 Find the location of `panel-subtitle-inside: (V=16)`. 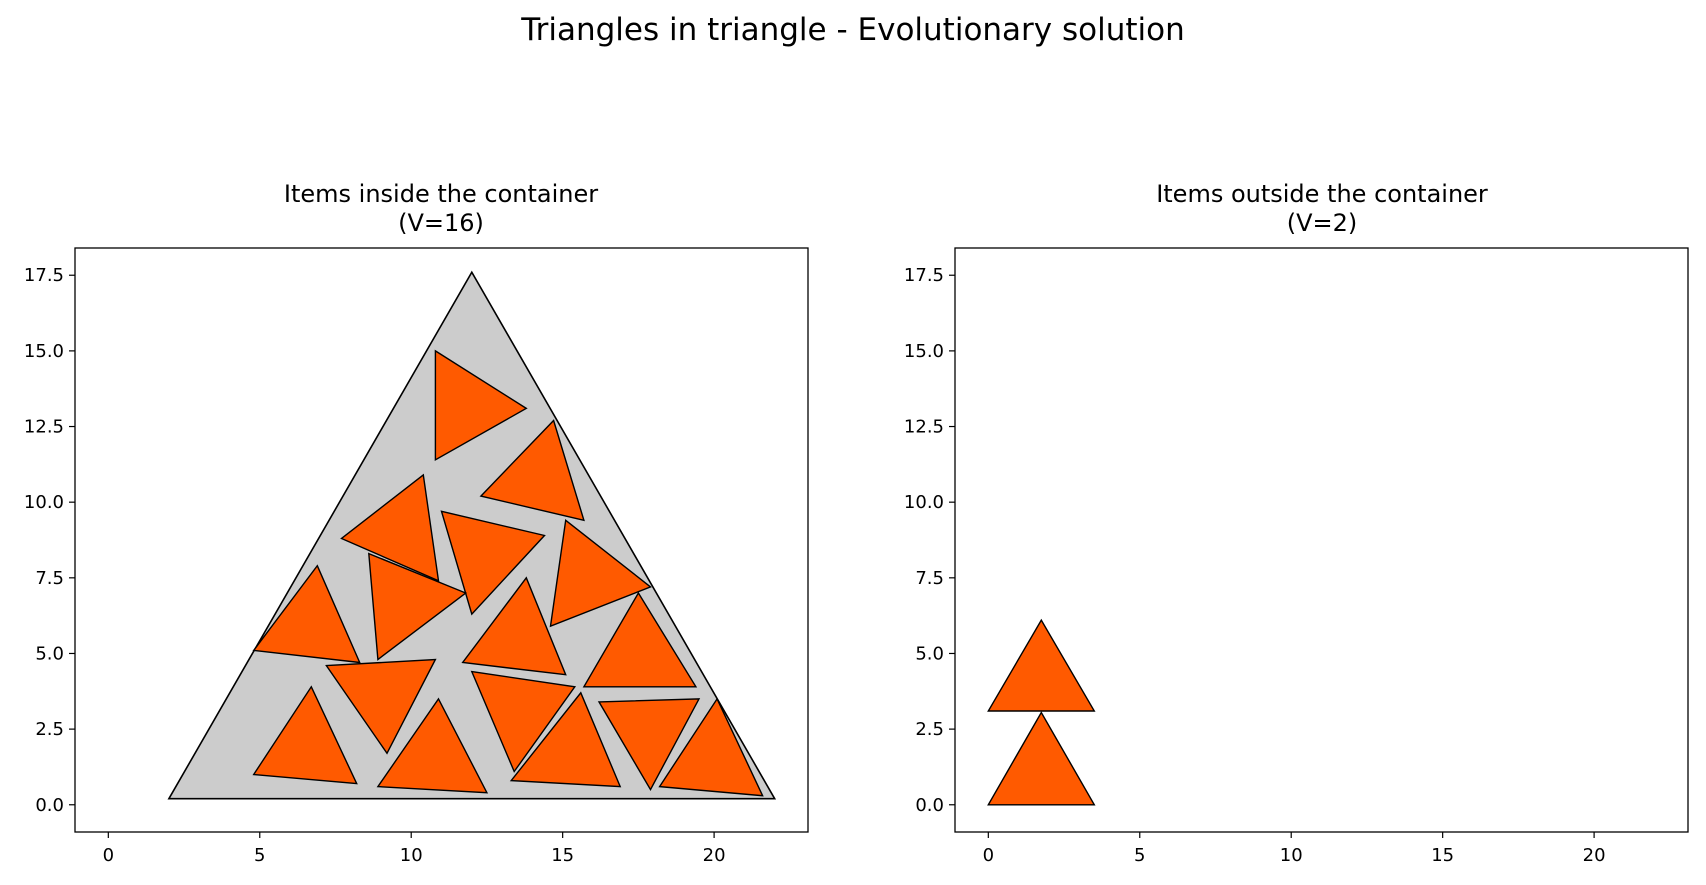

panel-subtitle-inside: (V=16) is located at coordinates (441, 223).